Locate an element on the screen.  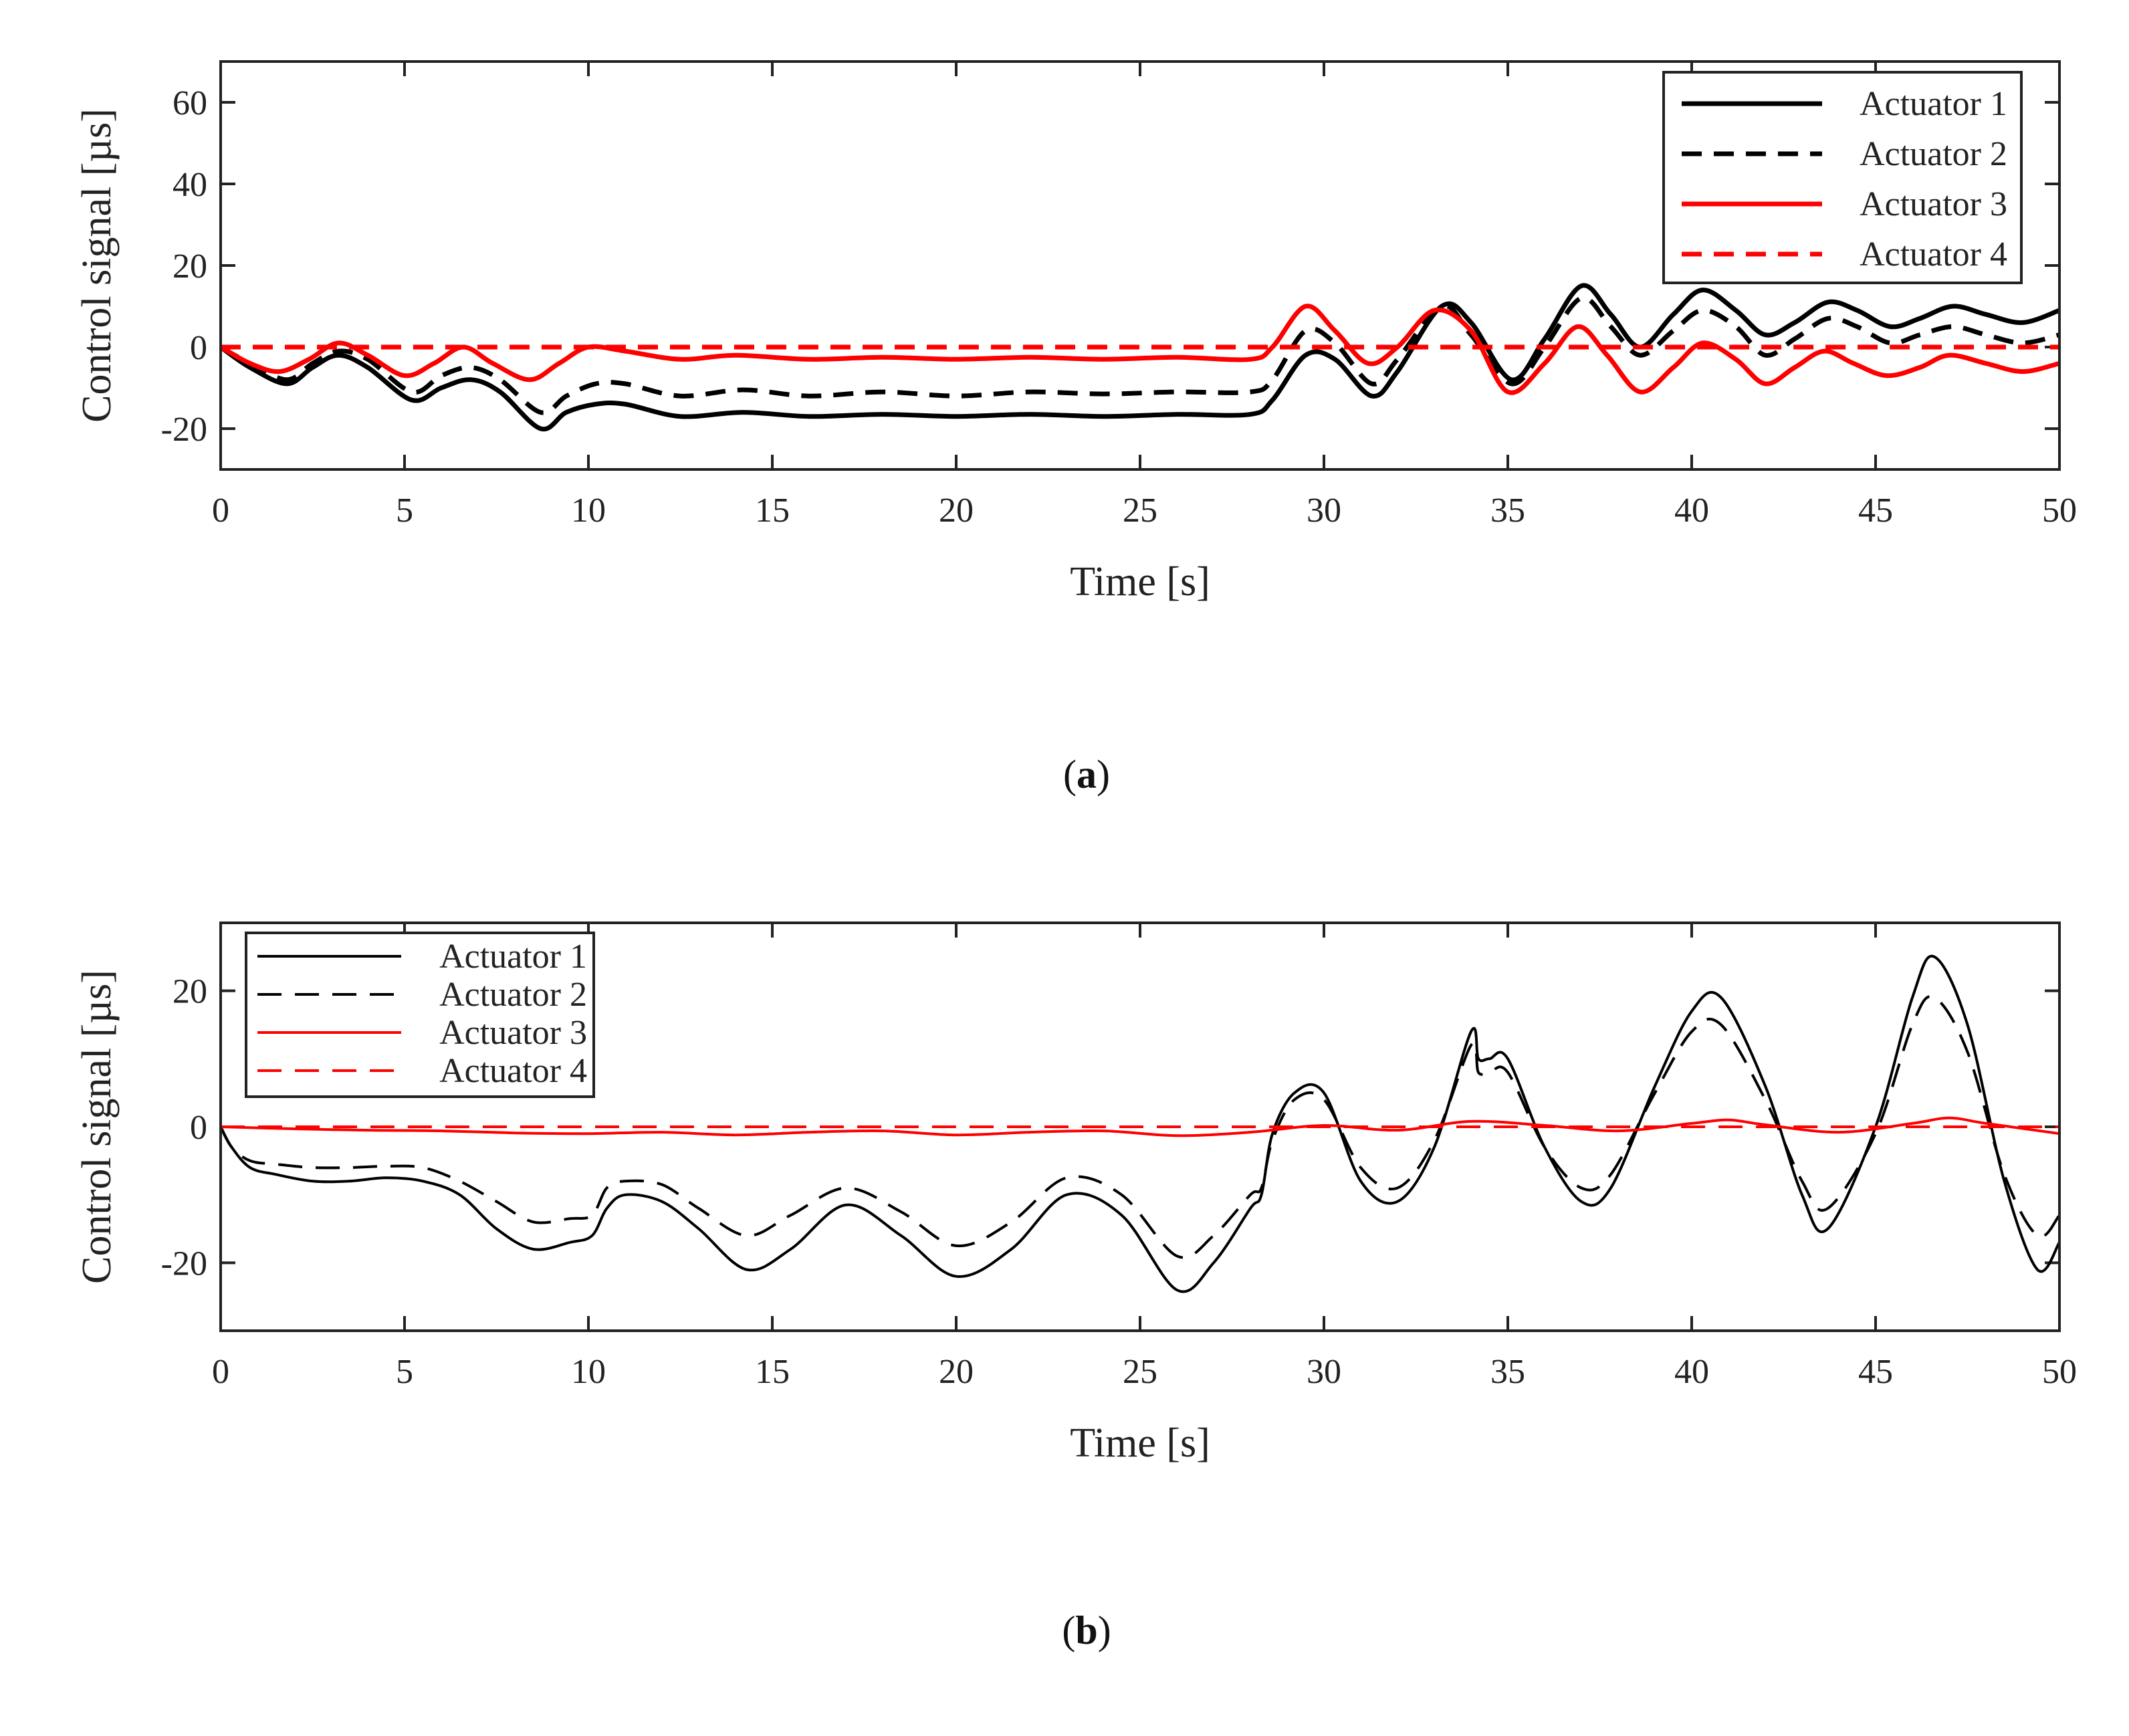
panel-a-legend-label-actuator-2: Actuator 2 is located at coordinates (1933, 154).